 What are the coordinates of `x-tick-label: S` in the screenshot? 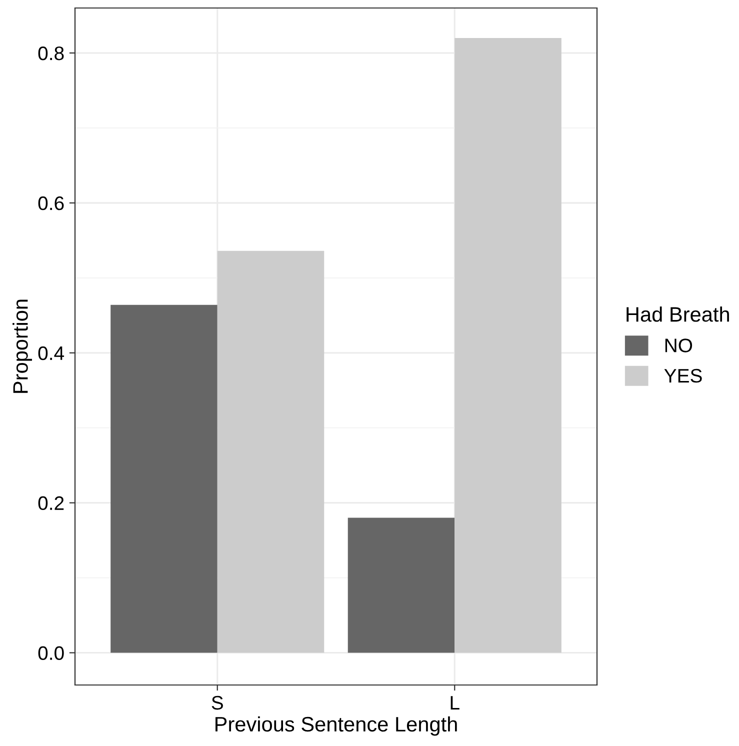 It's located at (217, 703).